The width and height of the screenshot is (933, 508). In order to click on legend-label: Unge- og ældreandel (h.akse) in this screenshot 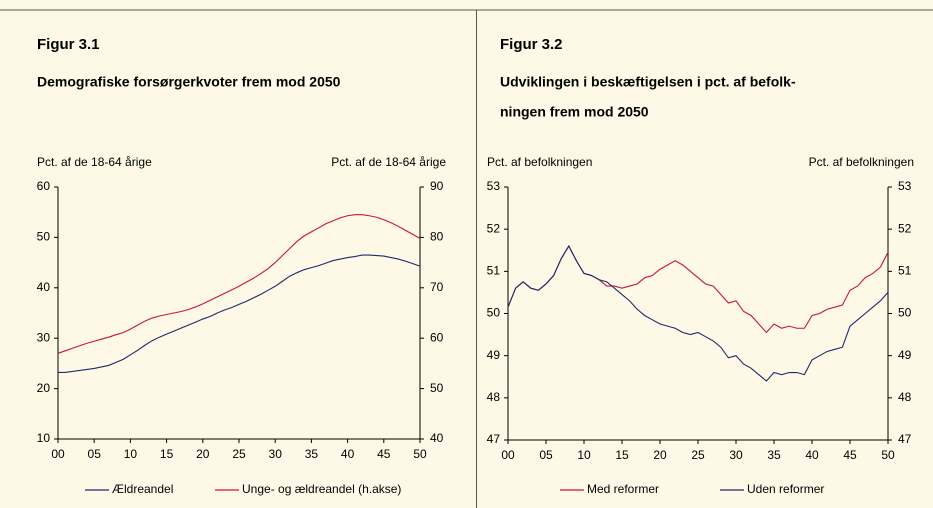, I will do `click(321, 489)`.